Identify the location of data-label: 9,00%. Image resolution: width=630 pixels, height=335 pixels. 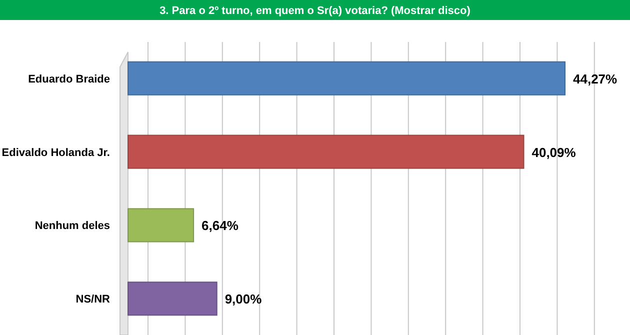
(243, 299).